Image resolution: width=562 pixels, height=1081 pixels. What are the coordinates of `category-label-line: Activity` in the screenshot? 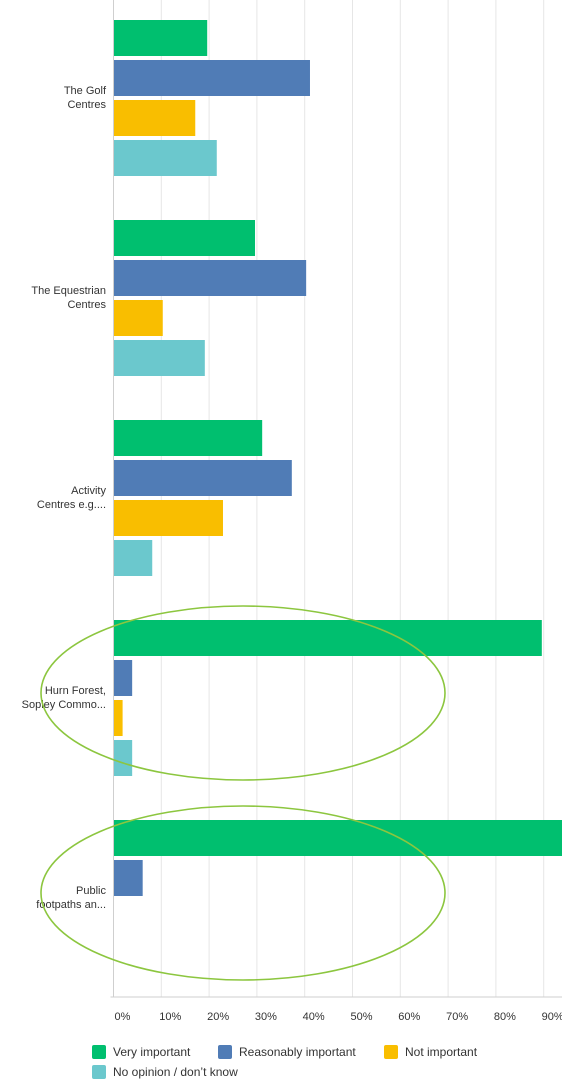 It's located at (88, 491).